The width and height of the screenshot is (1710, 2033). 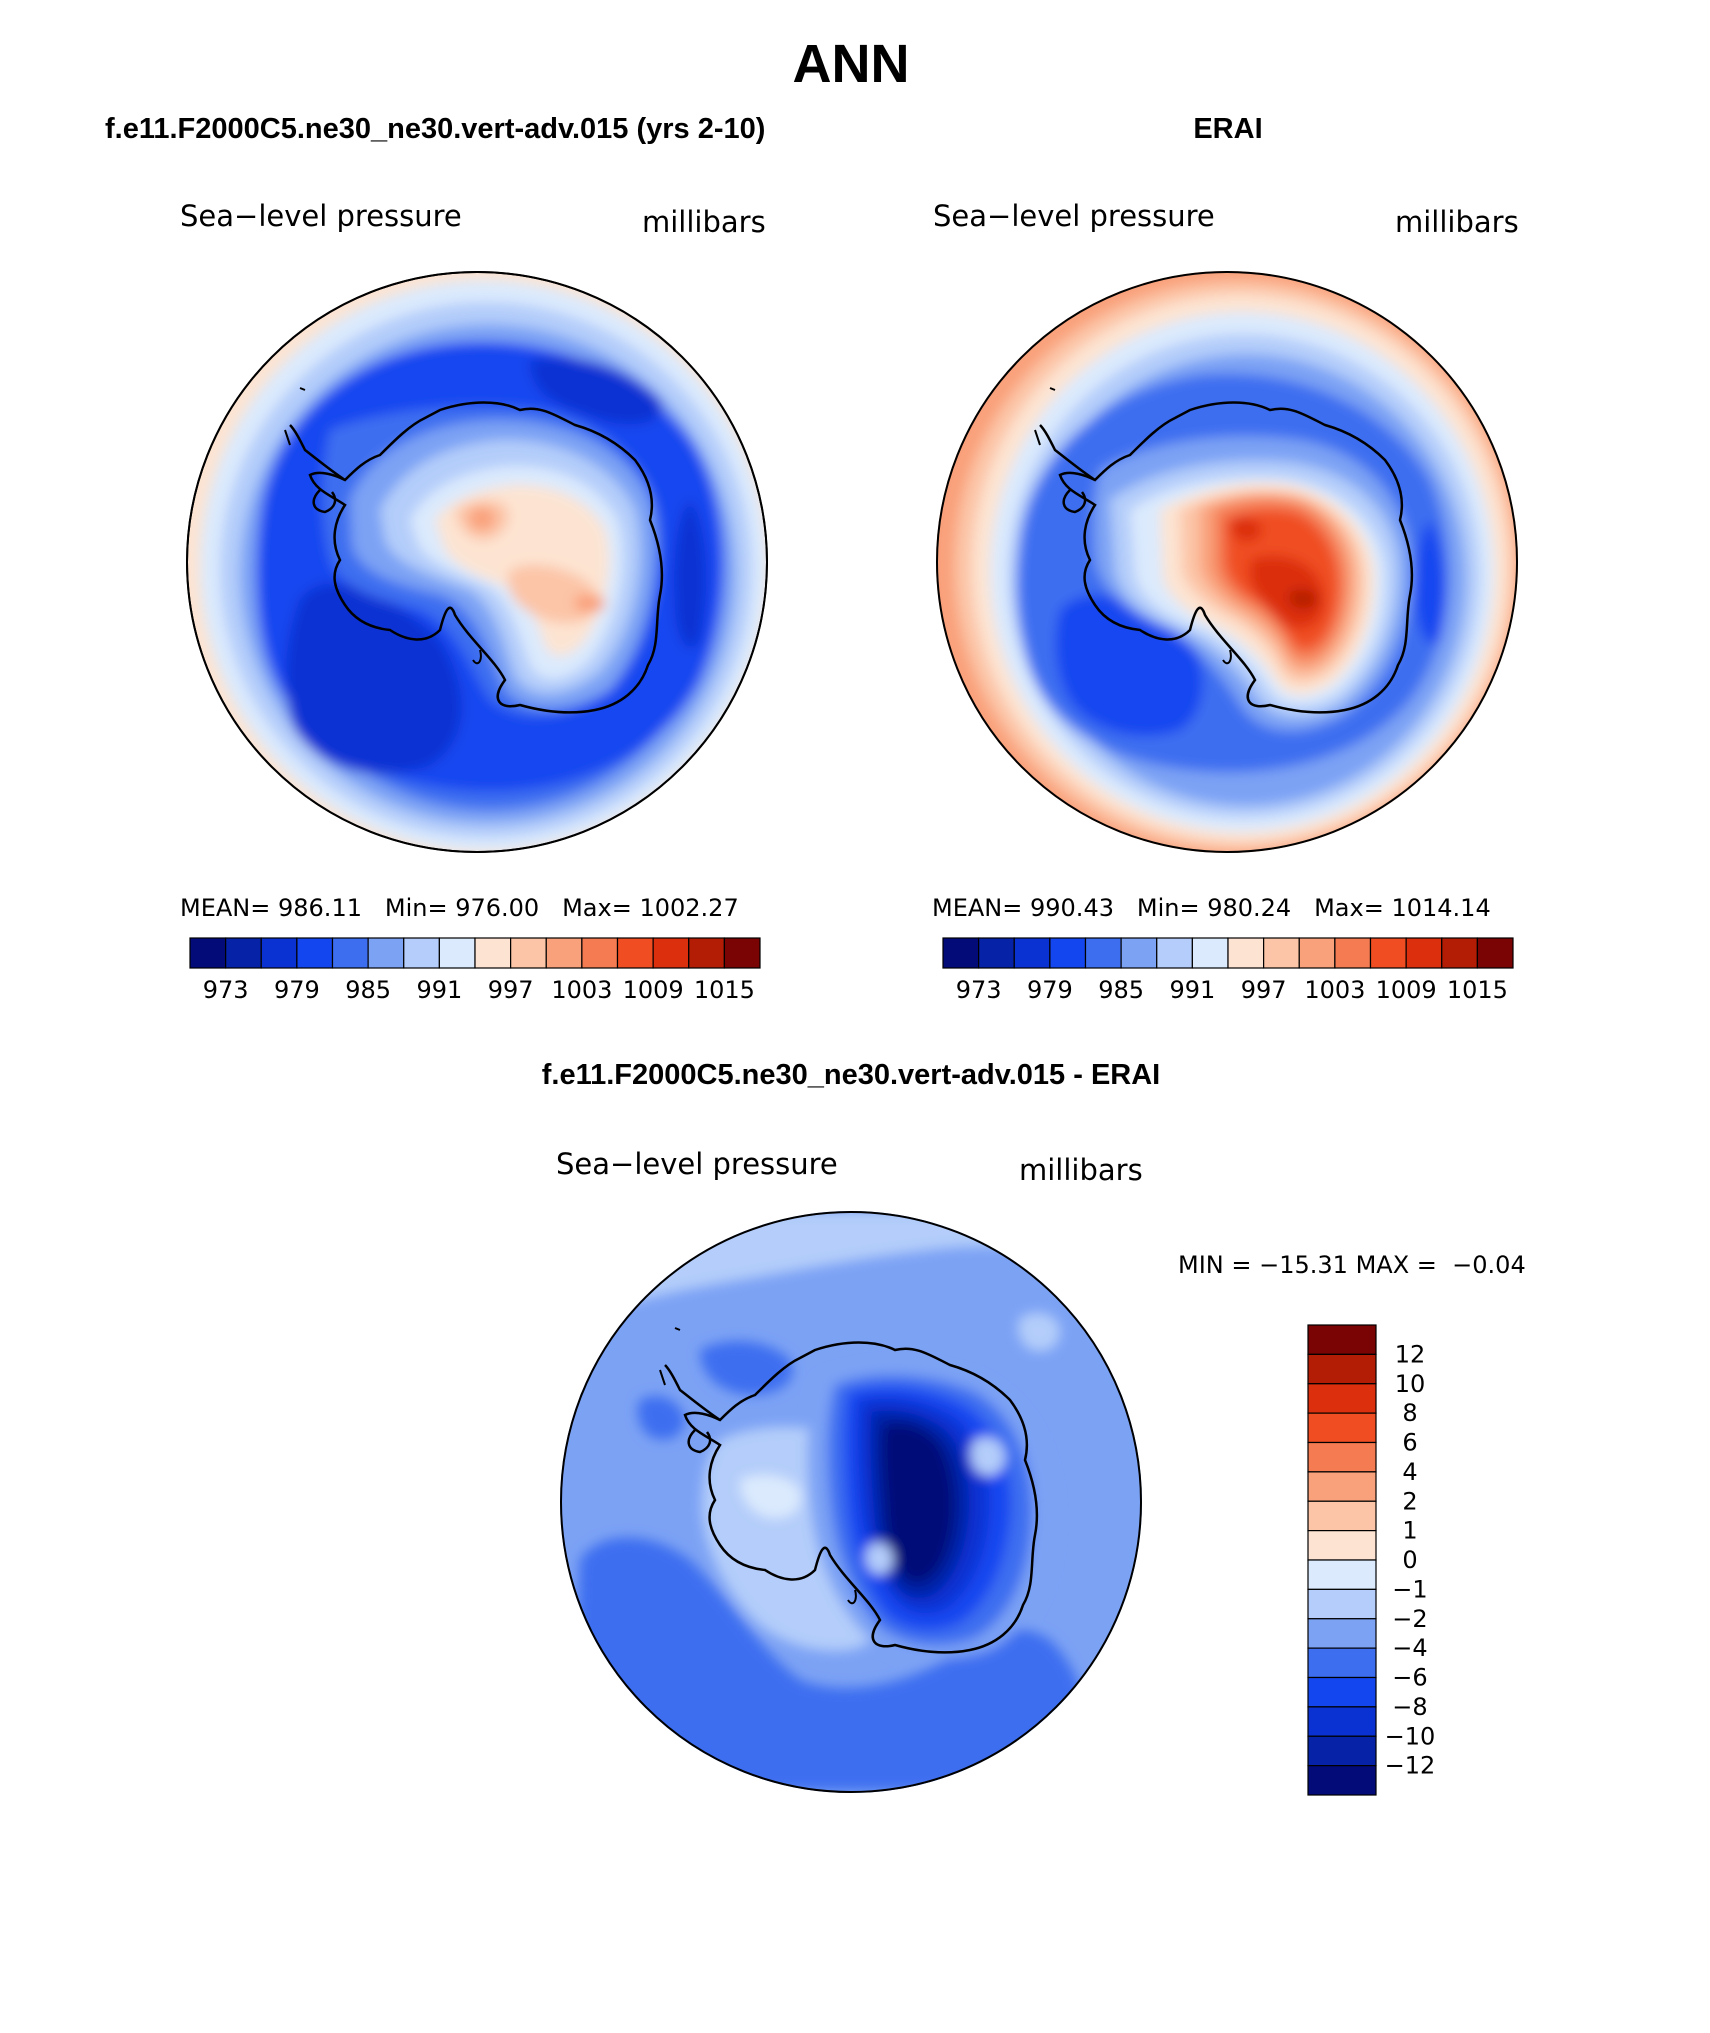 What do you see at coordinates (851, 64) in the screenshot?
I see `figure-title: ANN` at bounding box center [851, 64].